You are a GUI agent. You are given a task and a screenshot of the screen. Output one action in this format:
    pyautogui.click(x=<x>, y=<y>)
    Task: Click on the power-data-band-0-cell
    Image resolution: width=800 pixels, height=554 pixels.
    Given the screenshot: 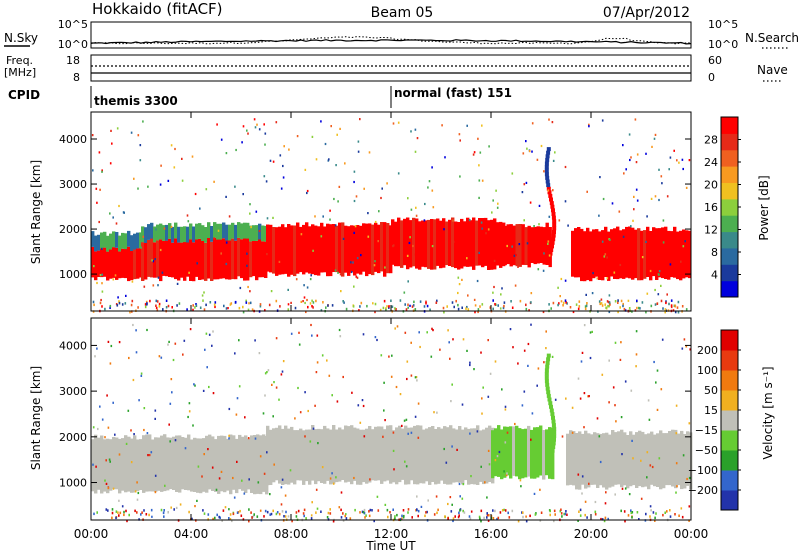 What is the action you would take?
    pyautogui.click(x=117, y=263)
    